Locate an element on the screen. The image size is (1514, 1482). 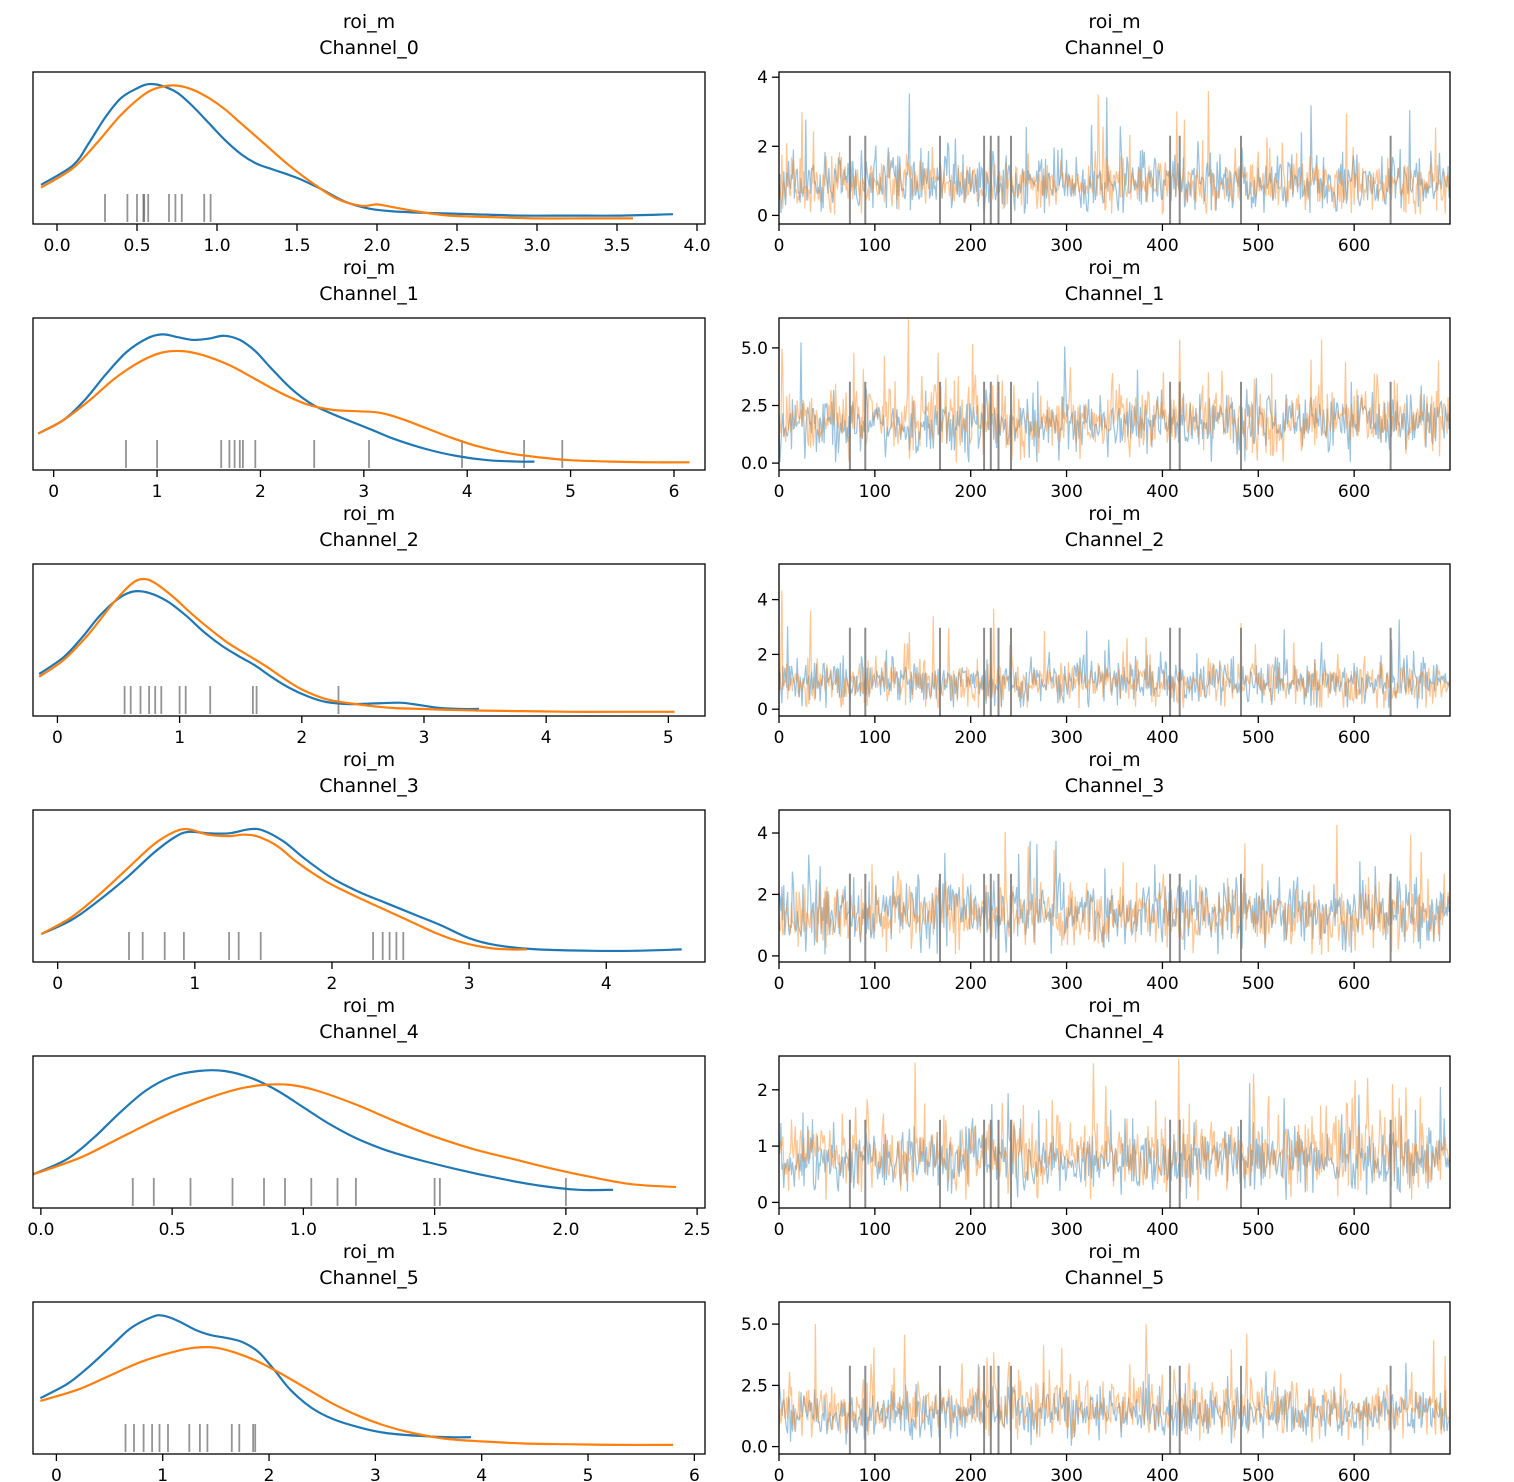
x-tick-label: 3.5 is located at coordinates (616, 246).